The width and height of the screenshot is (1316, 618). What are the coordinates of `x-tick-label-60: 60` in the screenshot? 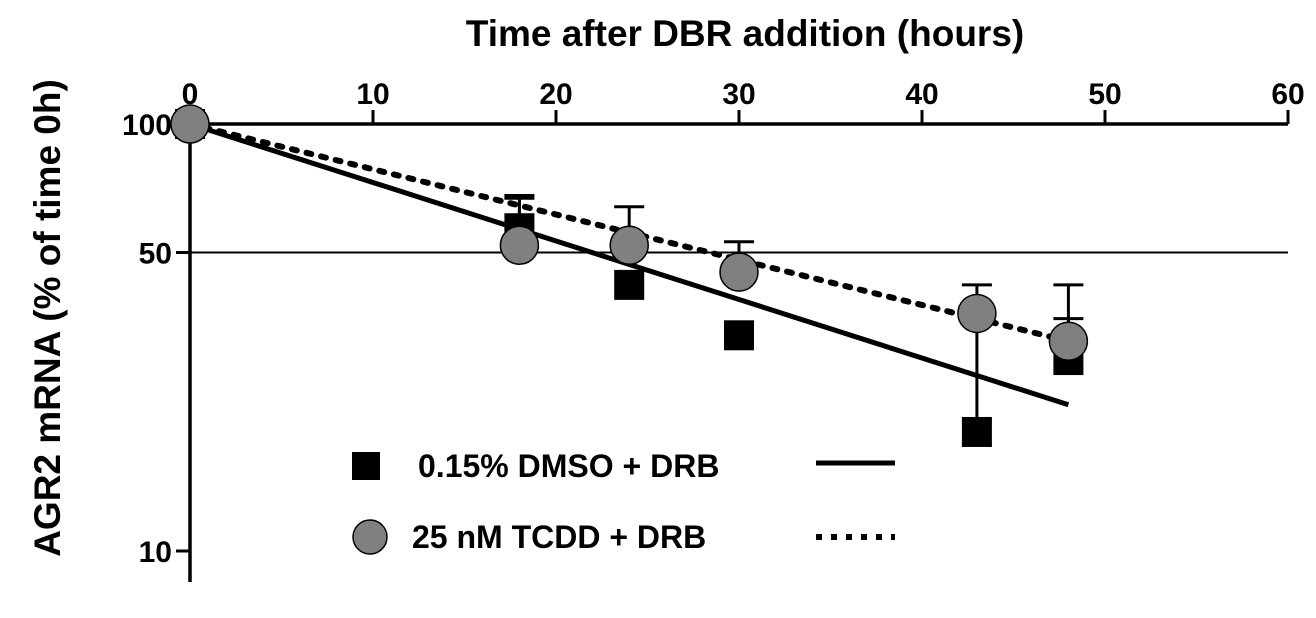 It's located at (1287, 94).